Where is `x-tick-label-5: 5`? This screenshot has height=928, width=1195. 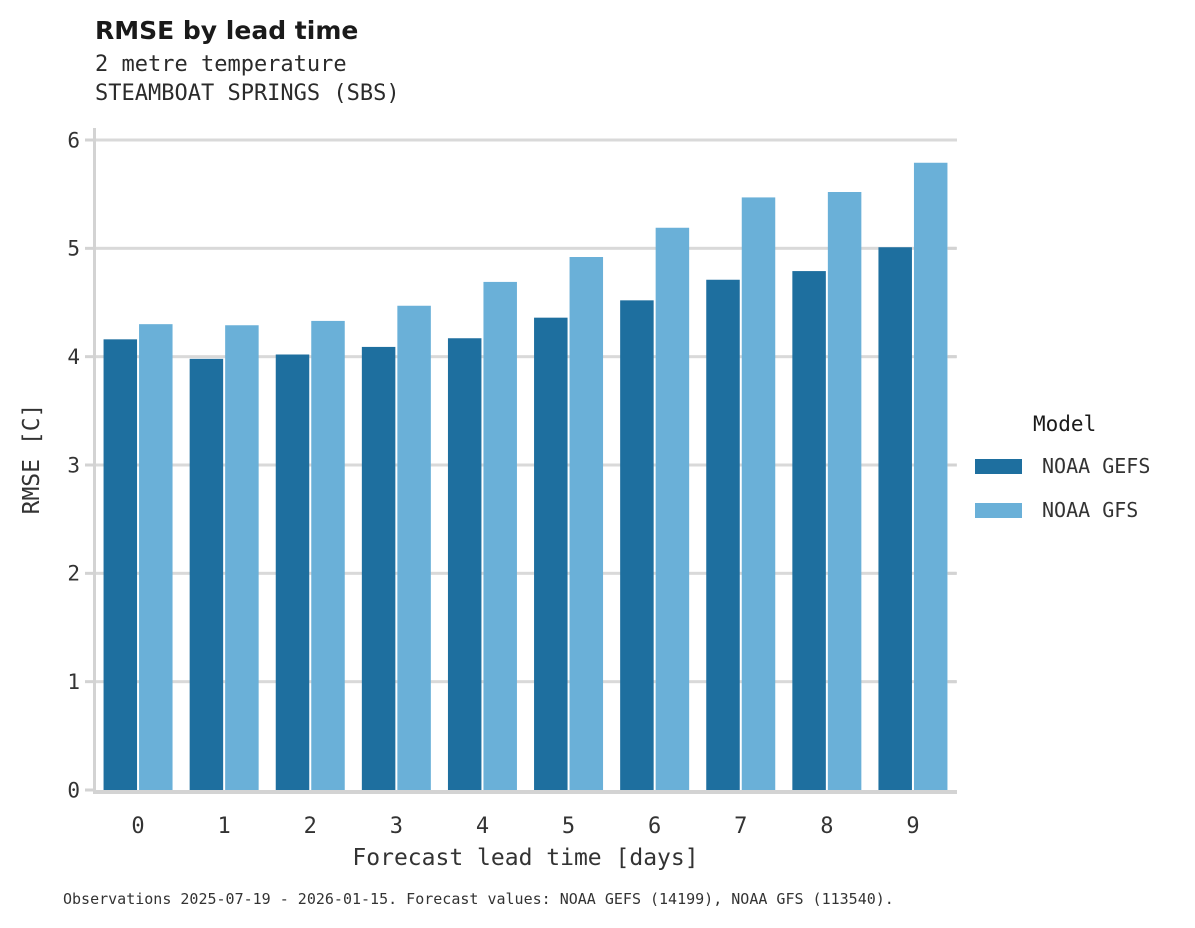 x-tick-label-5: 5 is located at coordinates (568, 826).